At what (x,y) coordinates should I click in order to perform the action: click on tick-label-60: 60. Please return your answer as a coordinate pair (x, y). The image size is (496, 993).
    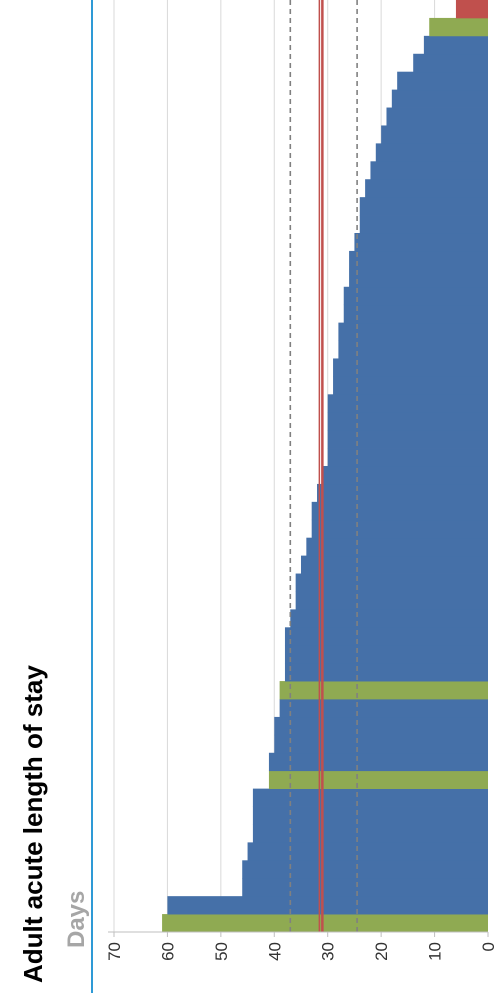
    Looking at the image, I should click on (167, 951).